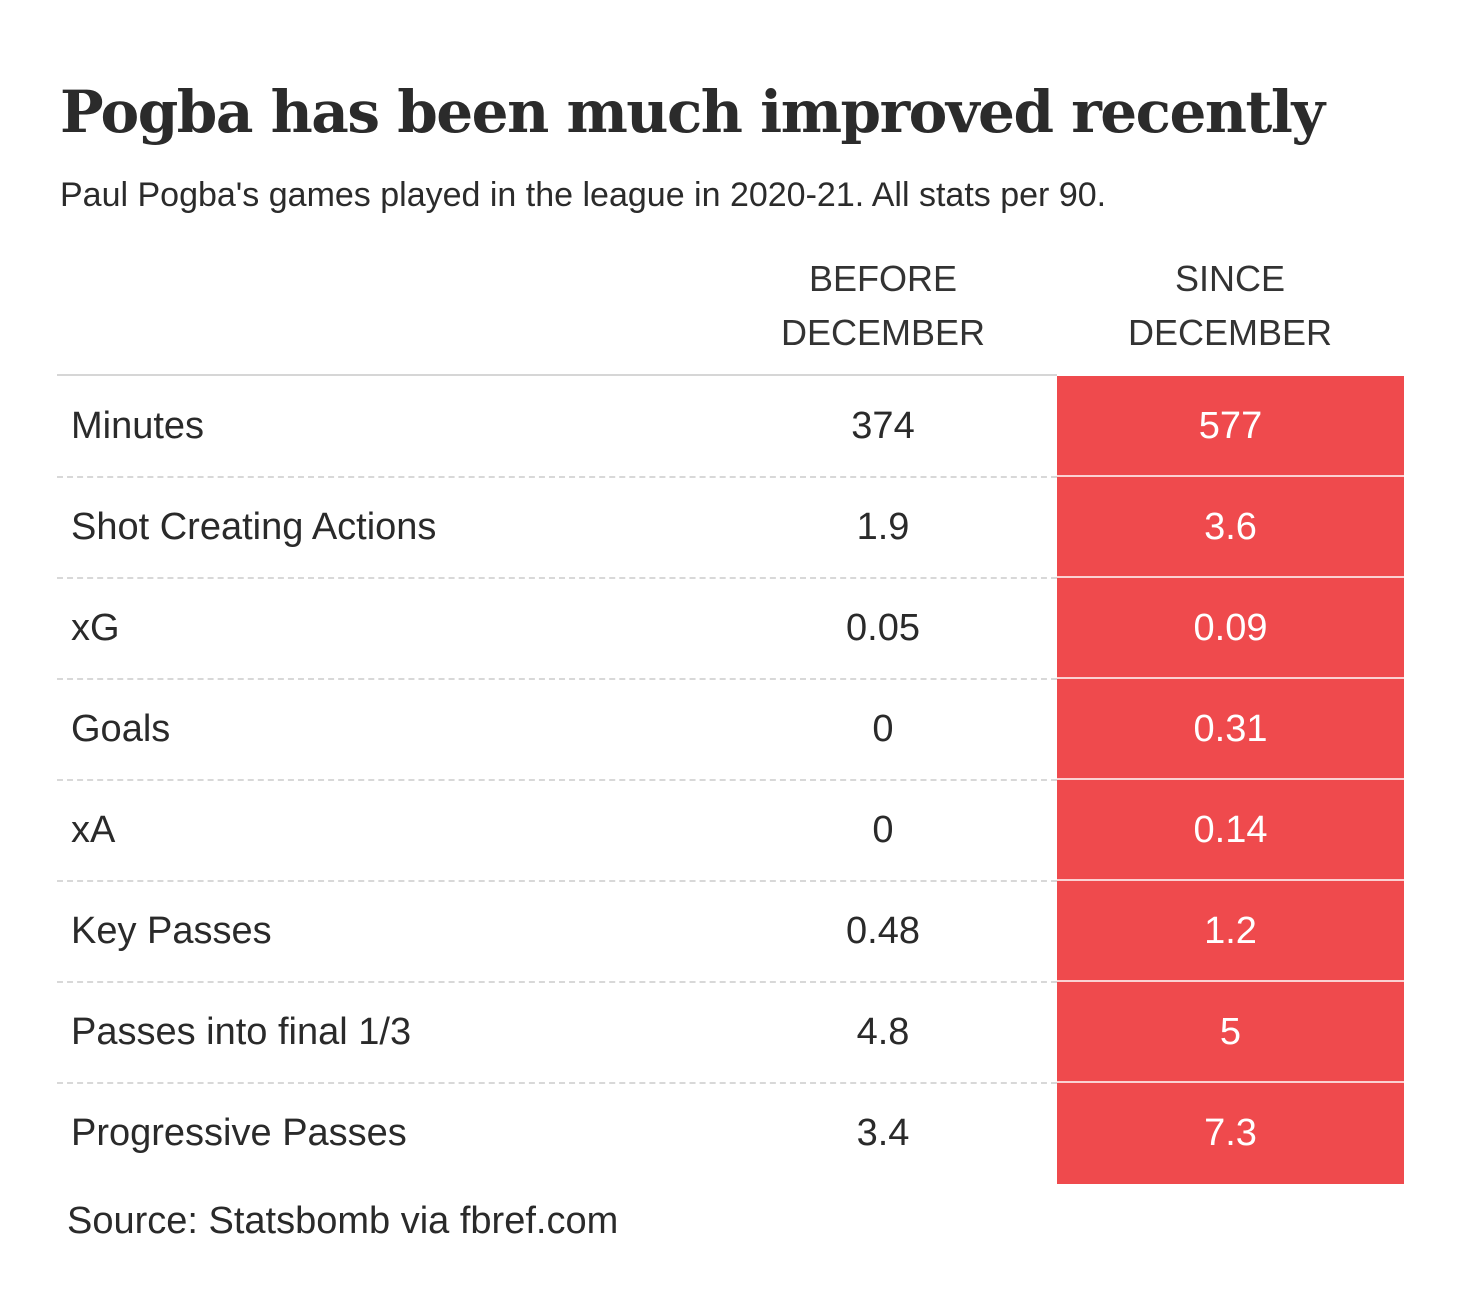 The width and height of the screenshot is (1460, 1315). What do you see at coordinates (692, 112) in the screenshot?
I see `chart-title: Pogba has been much improved recently` at bounding box center [692, 112].